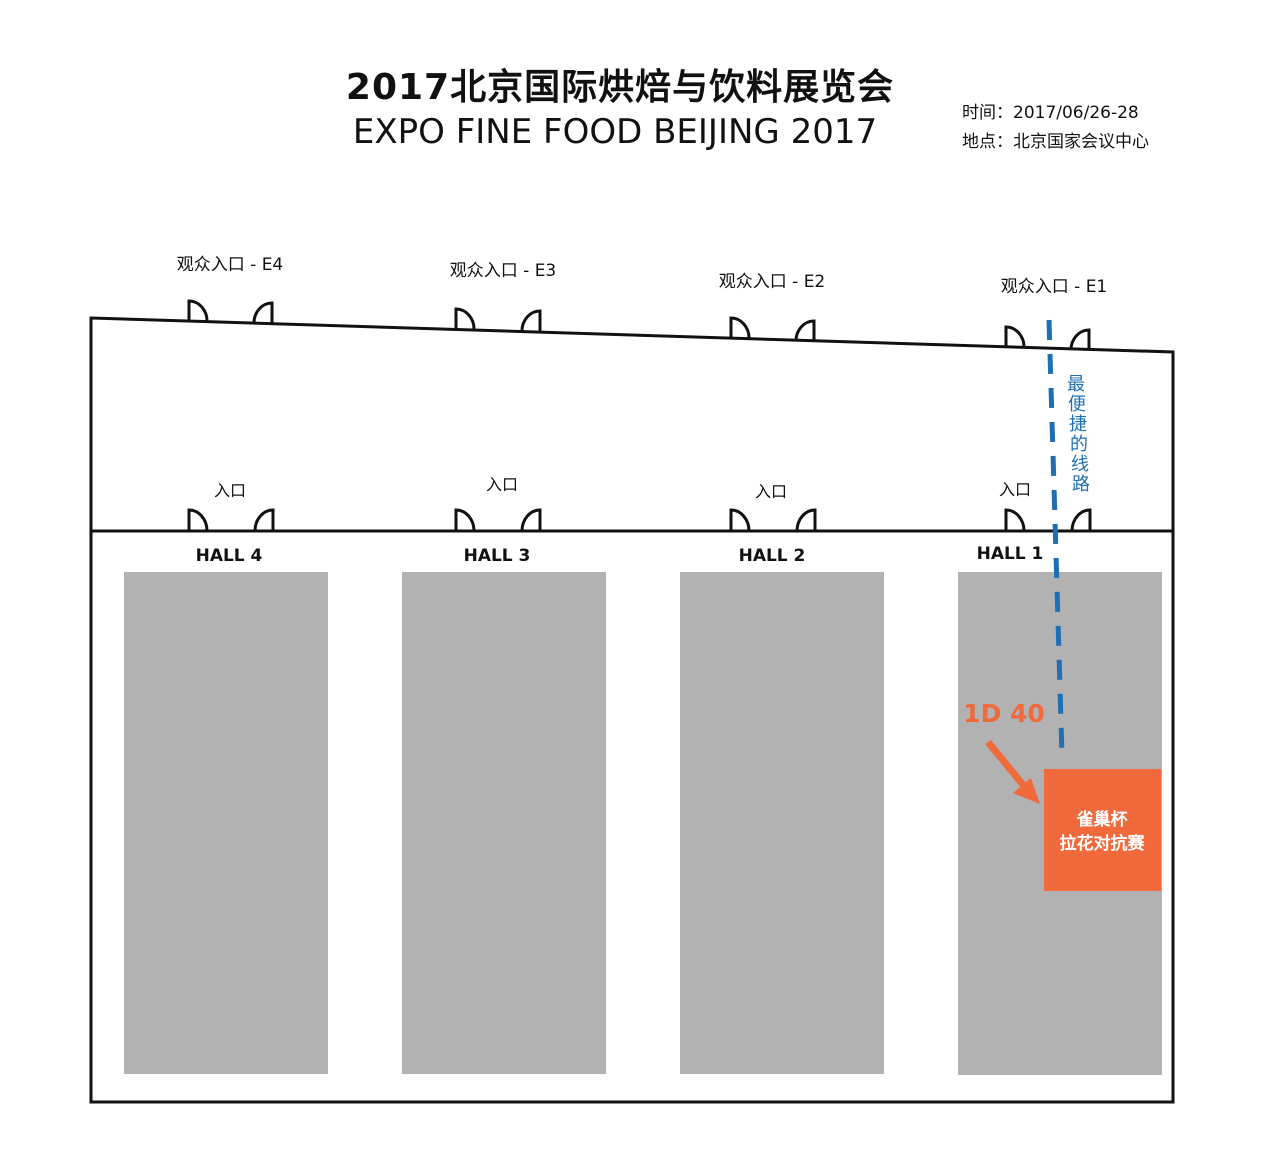 This screenshot has width=1280, height=1170. What do you see at coordinates (503, 271) in the screenshot?
I see `visitor-entrance-label-e3: 观众入口 - E3` at bounding box center [503, 271].